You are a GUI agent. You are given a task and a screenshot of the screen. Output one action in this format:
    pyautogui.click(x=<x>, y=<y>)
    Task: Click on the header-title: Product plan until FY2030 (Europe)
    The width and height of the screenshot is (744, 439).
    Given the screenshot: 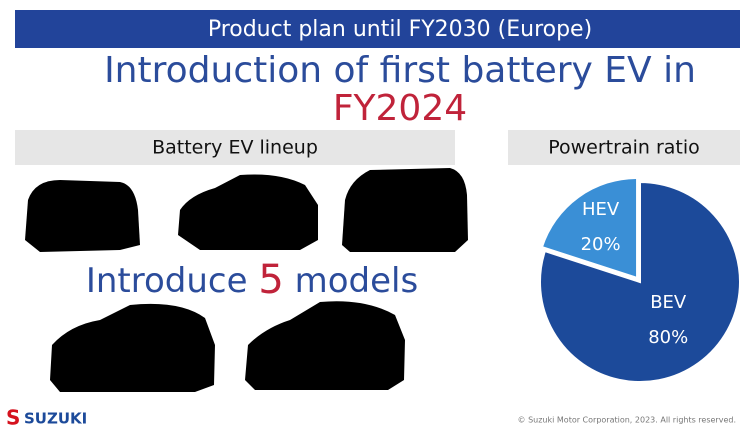 What is the action you would take?
    pyautogui.click(x=400, y=29)
    